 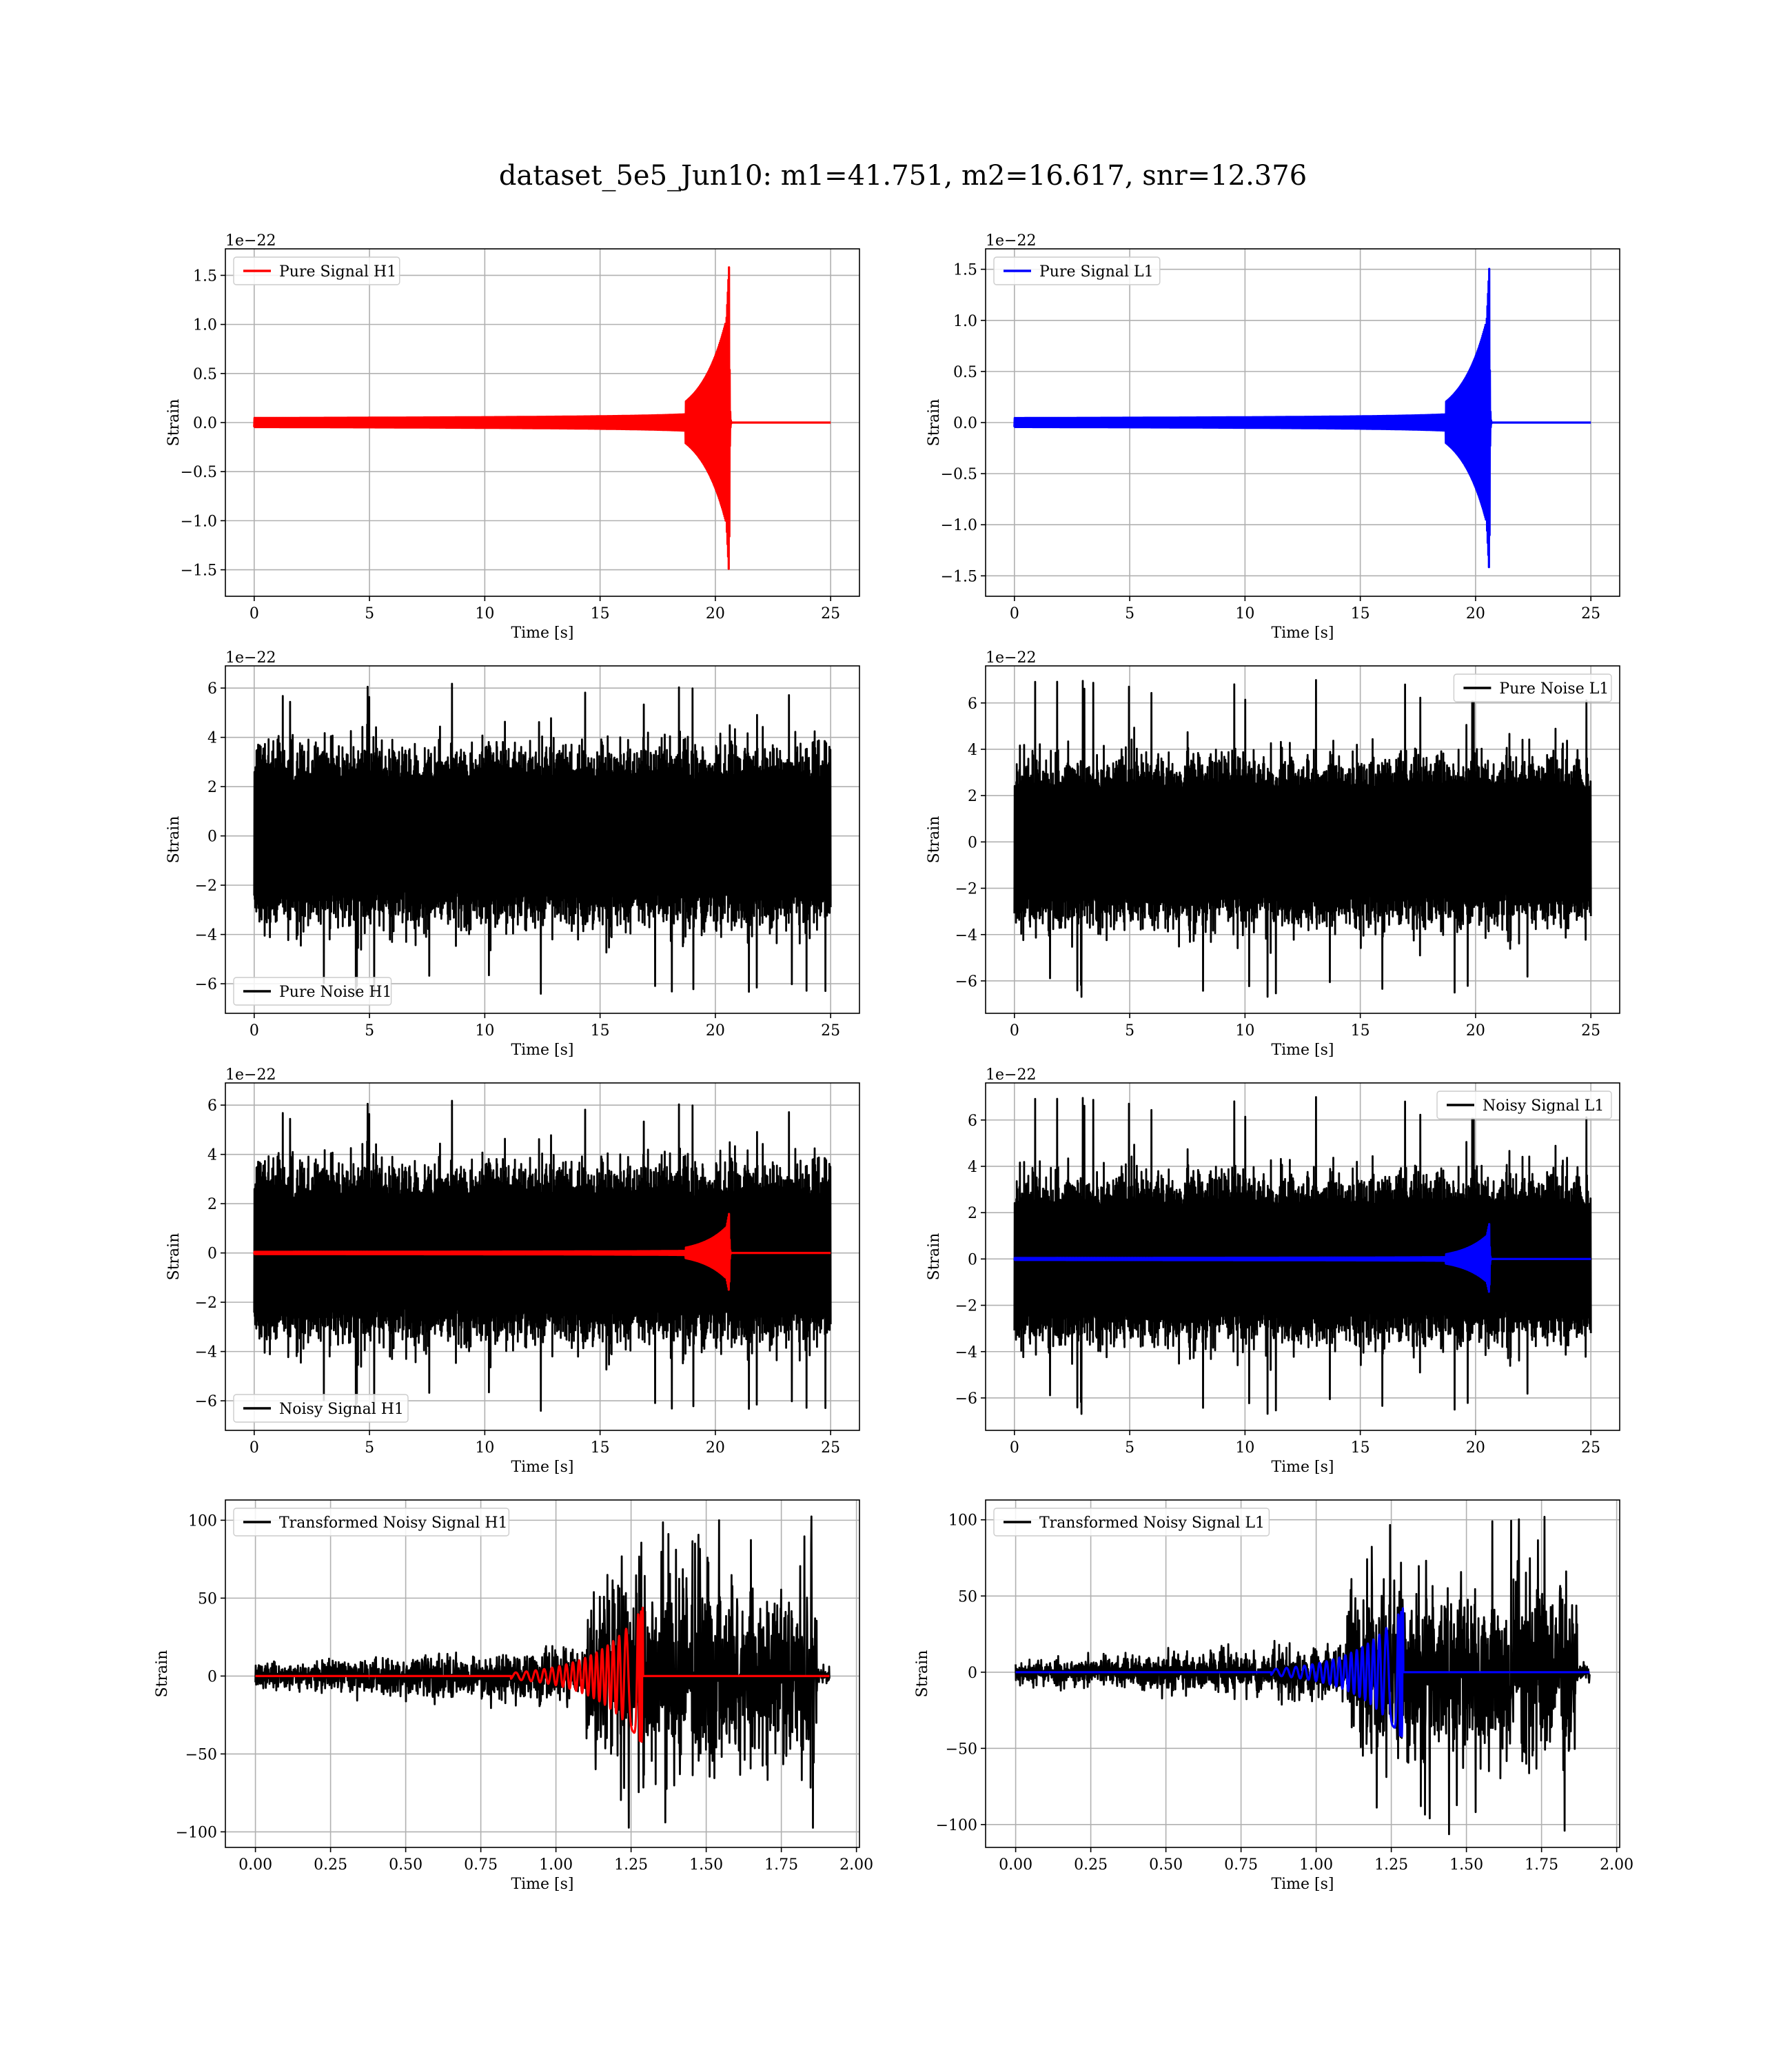 What do you see at coordinates (337, 272) in the screenshot?
I see `legend-label: Pure Signal H1` at bounding box center [337, 272].